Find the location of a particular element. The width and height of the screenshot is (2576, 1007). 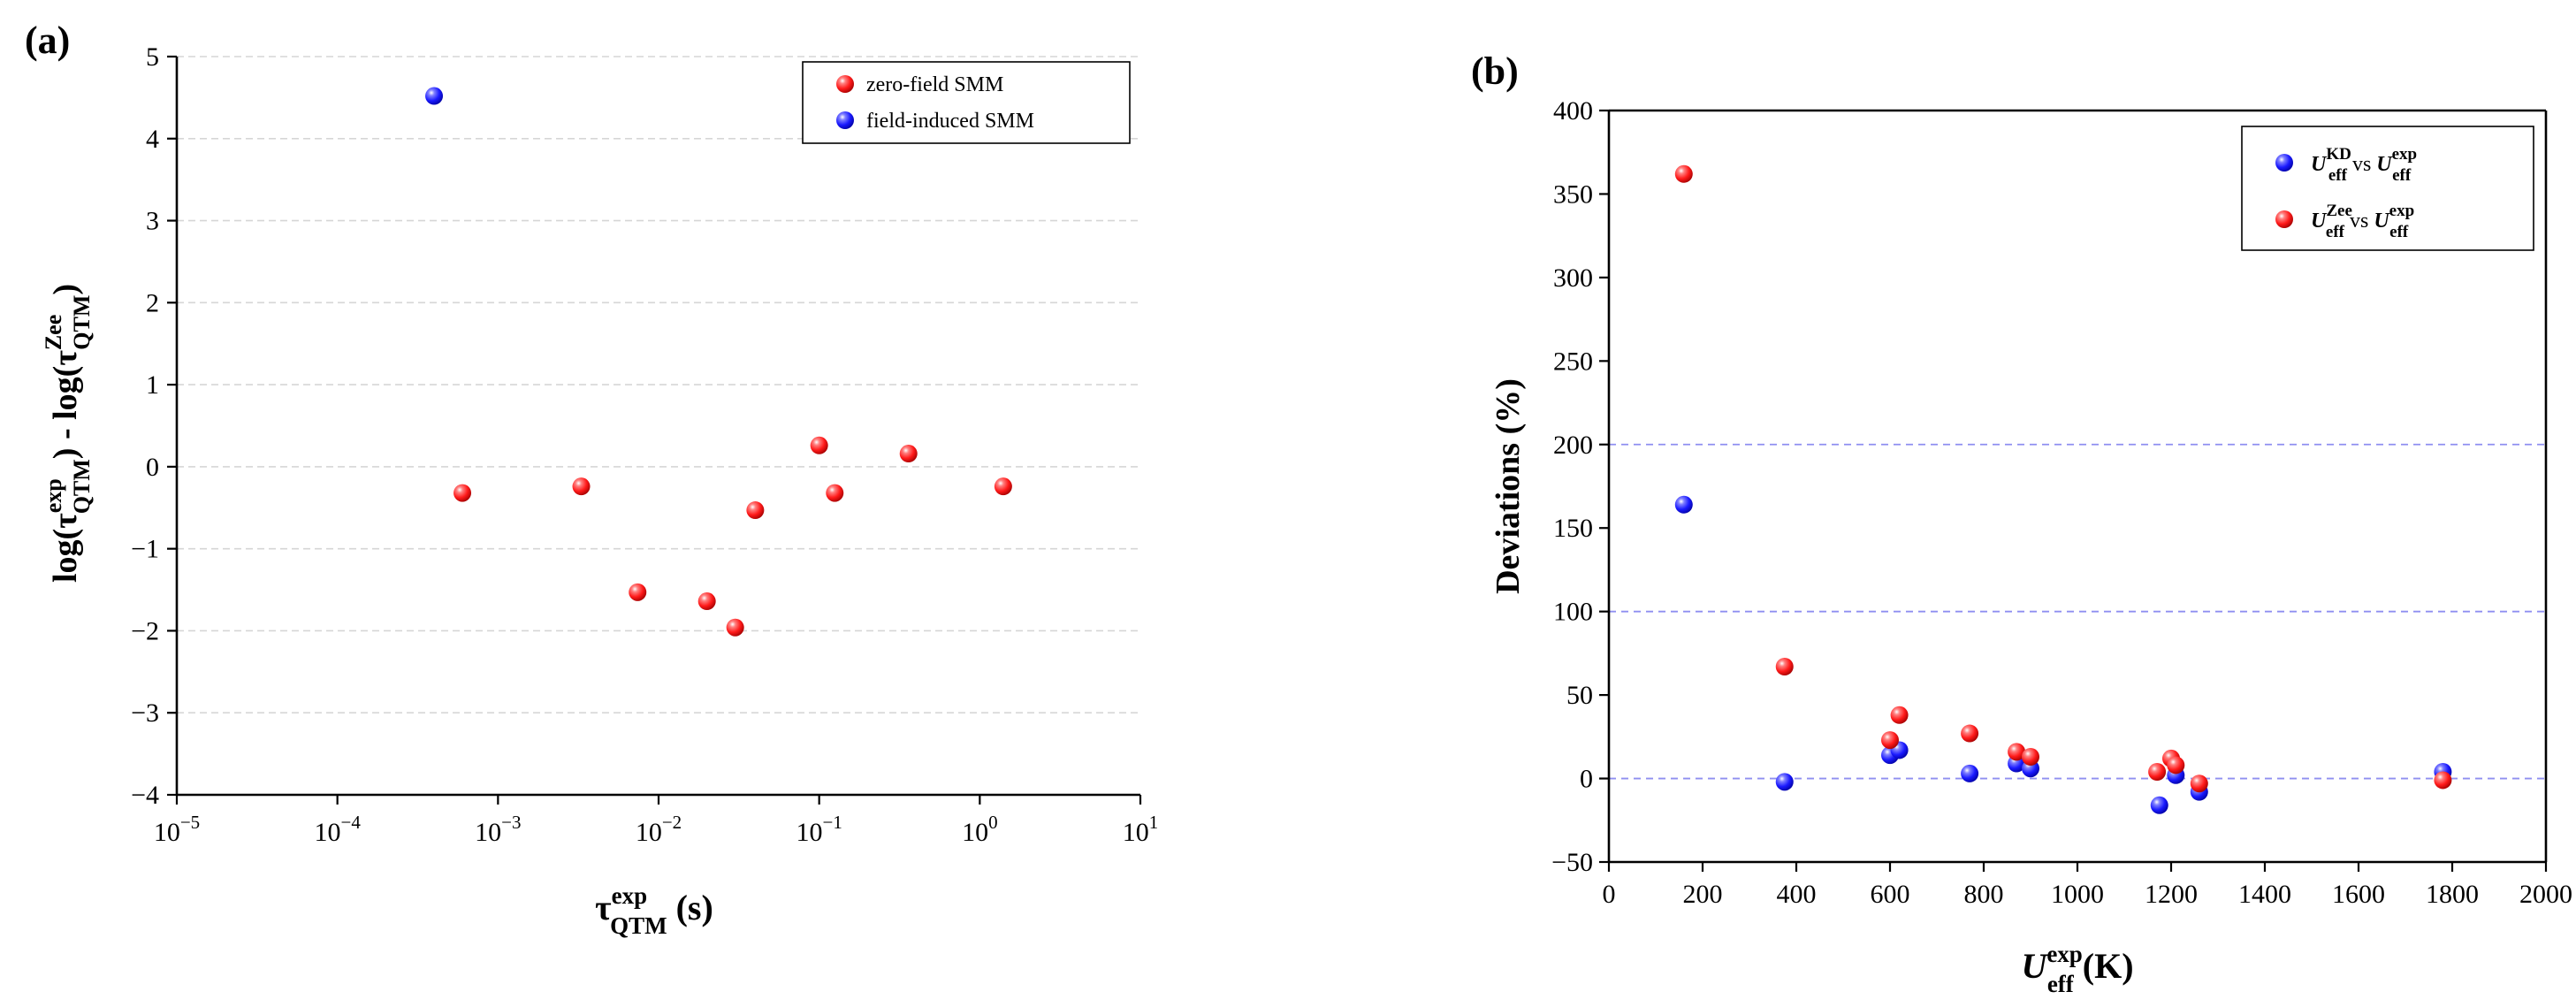

panel-b-y-axis-title: Deviations (%) is located at coordinates (1508, 486).